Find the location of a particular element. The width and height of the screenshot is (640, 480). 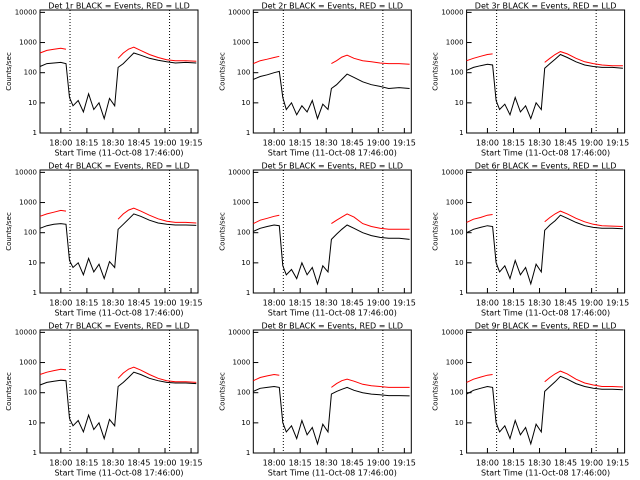

chart-title: Det 5r BLACK = Events, RED = LLD is located at coordinates (333, 166).